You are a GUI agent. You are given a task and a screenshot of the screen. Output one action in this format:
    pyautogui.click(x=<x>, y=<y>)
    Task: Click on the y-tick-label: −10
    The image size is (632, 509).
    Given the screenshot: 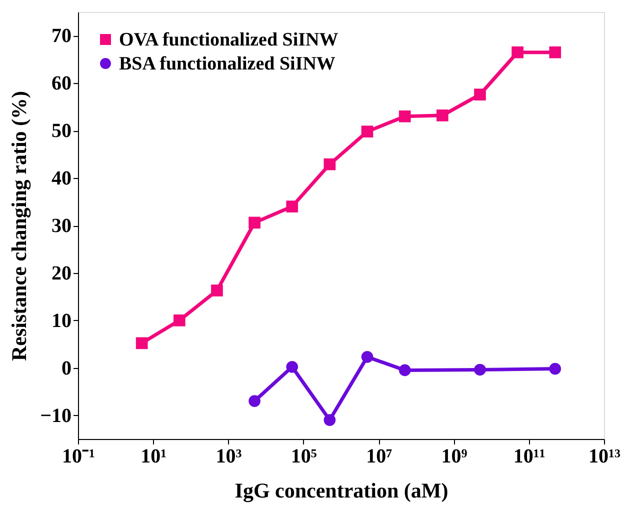 What is the action you would take?
    pyautogui.click(x=56, y=415)
    